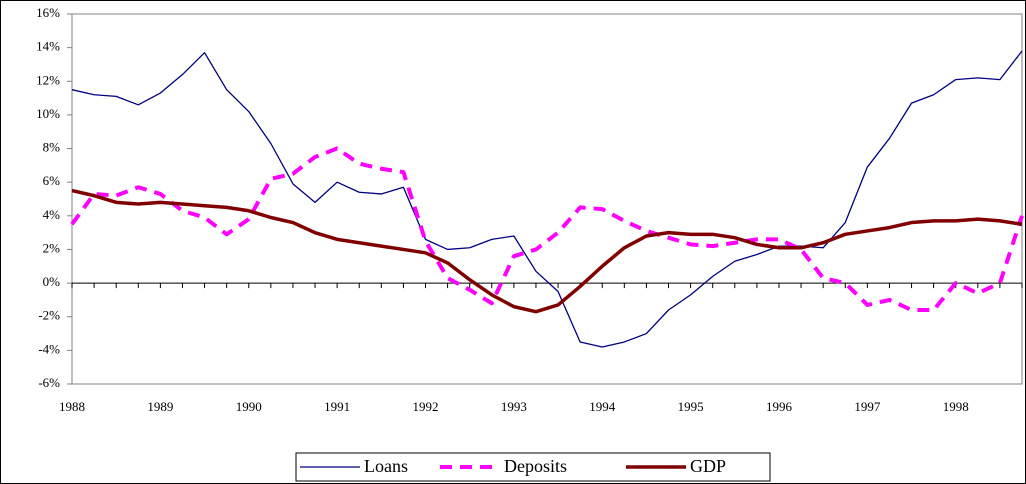 The image size is (1026, 484). I want to click on y-tick-label: 12%, so click(48, 79).